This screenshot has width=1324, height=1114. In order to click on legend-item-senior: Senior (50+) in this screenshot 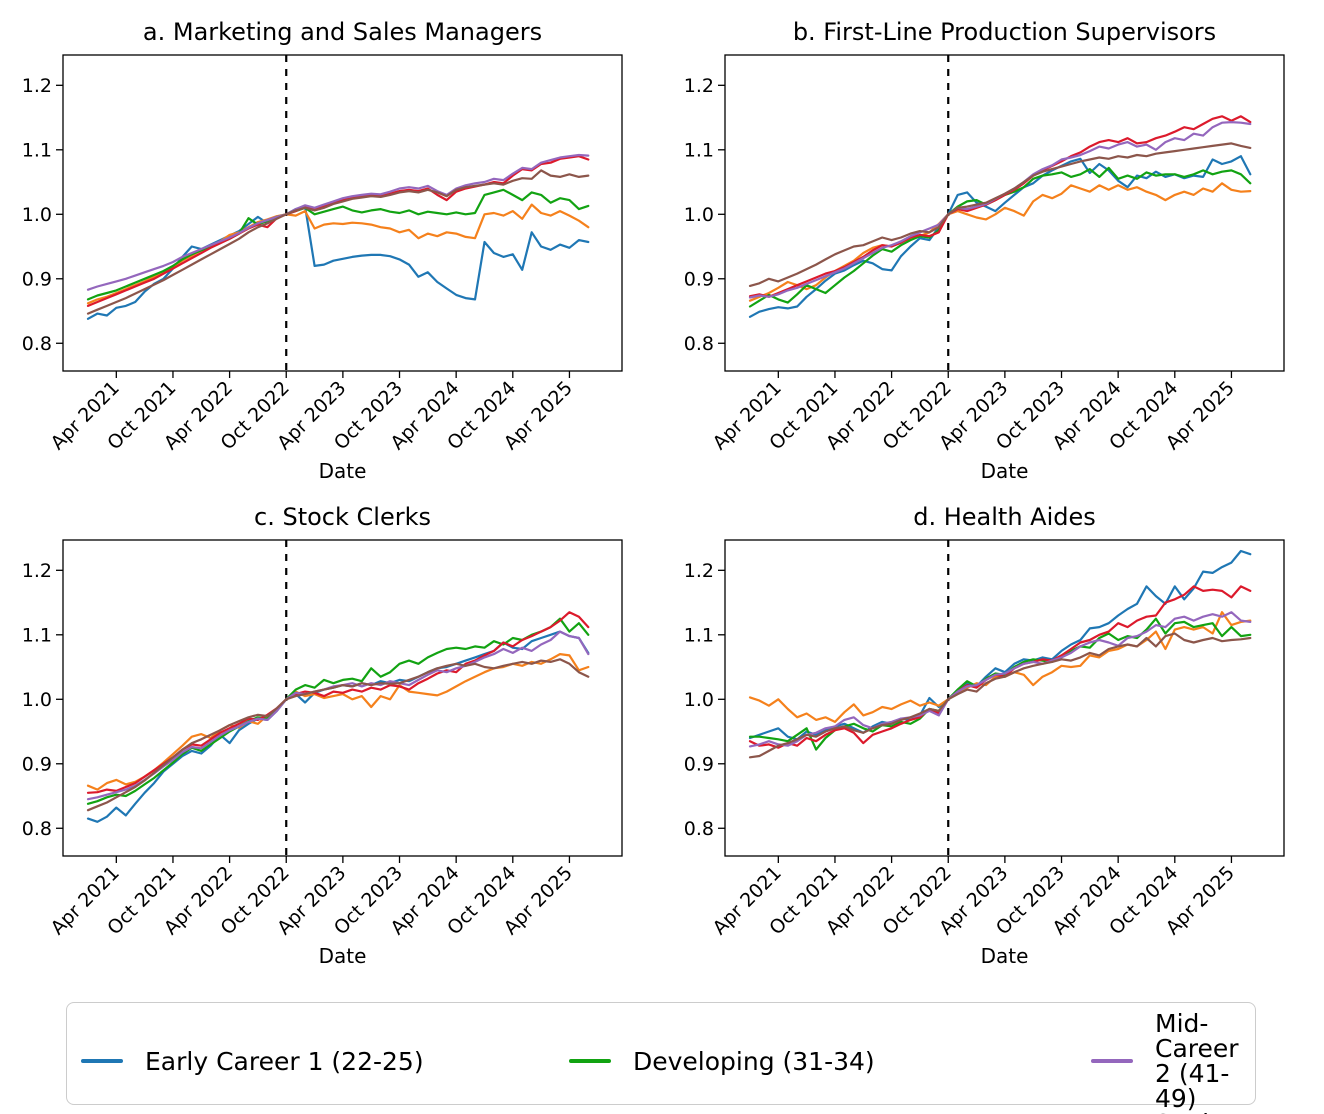, I will do `click(1173, 1112)`.